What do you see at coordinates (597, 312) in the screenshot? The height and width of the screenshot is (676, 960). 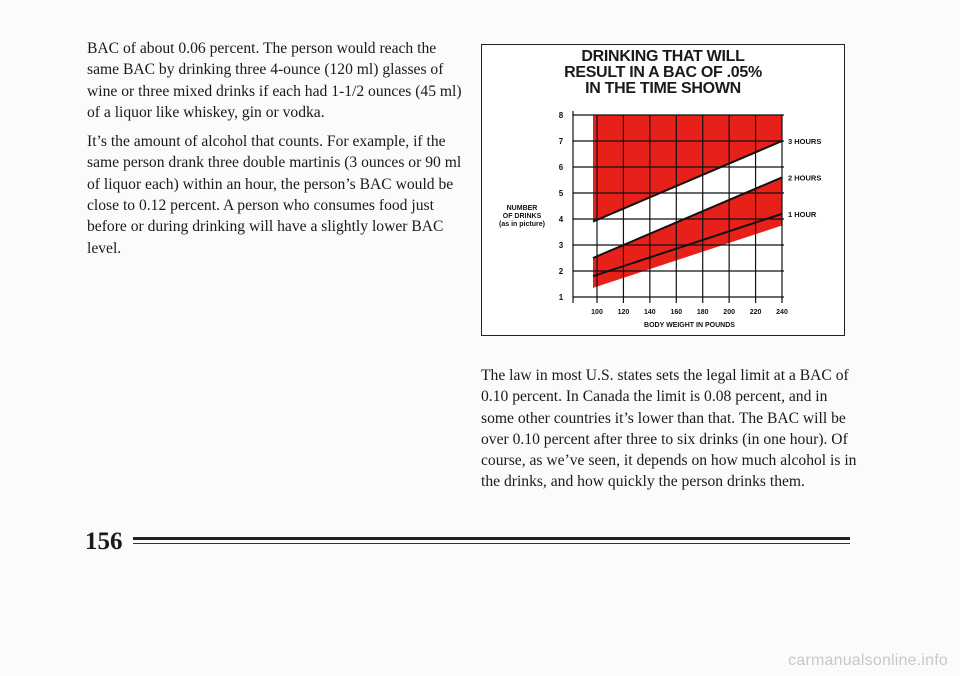 I see `x-tick-label: 100` at bounding box center [597, 312].